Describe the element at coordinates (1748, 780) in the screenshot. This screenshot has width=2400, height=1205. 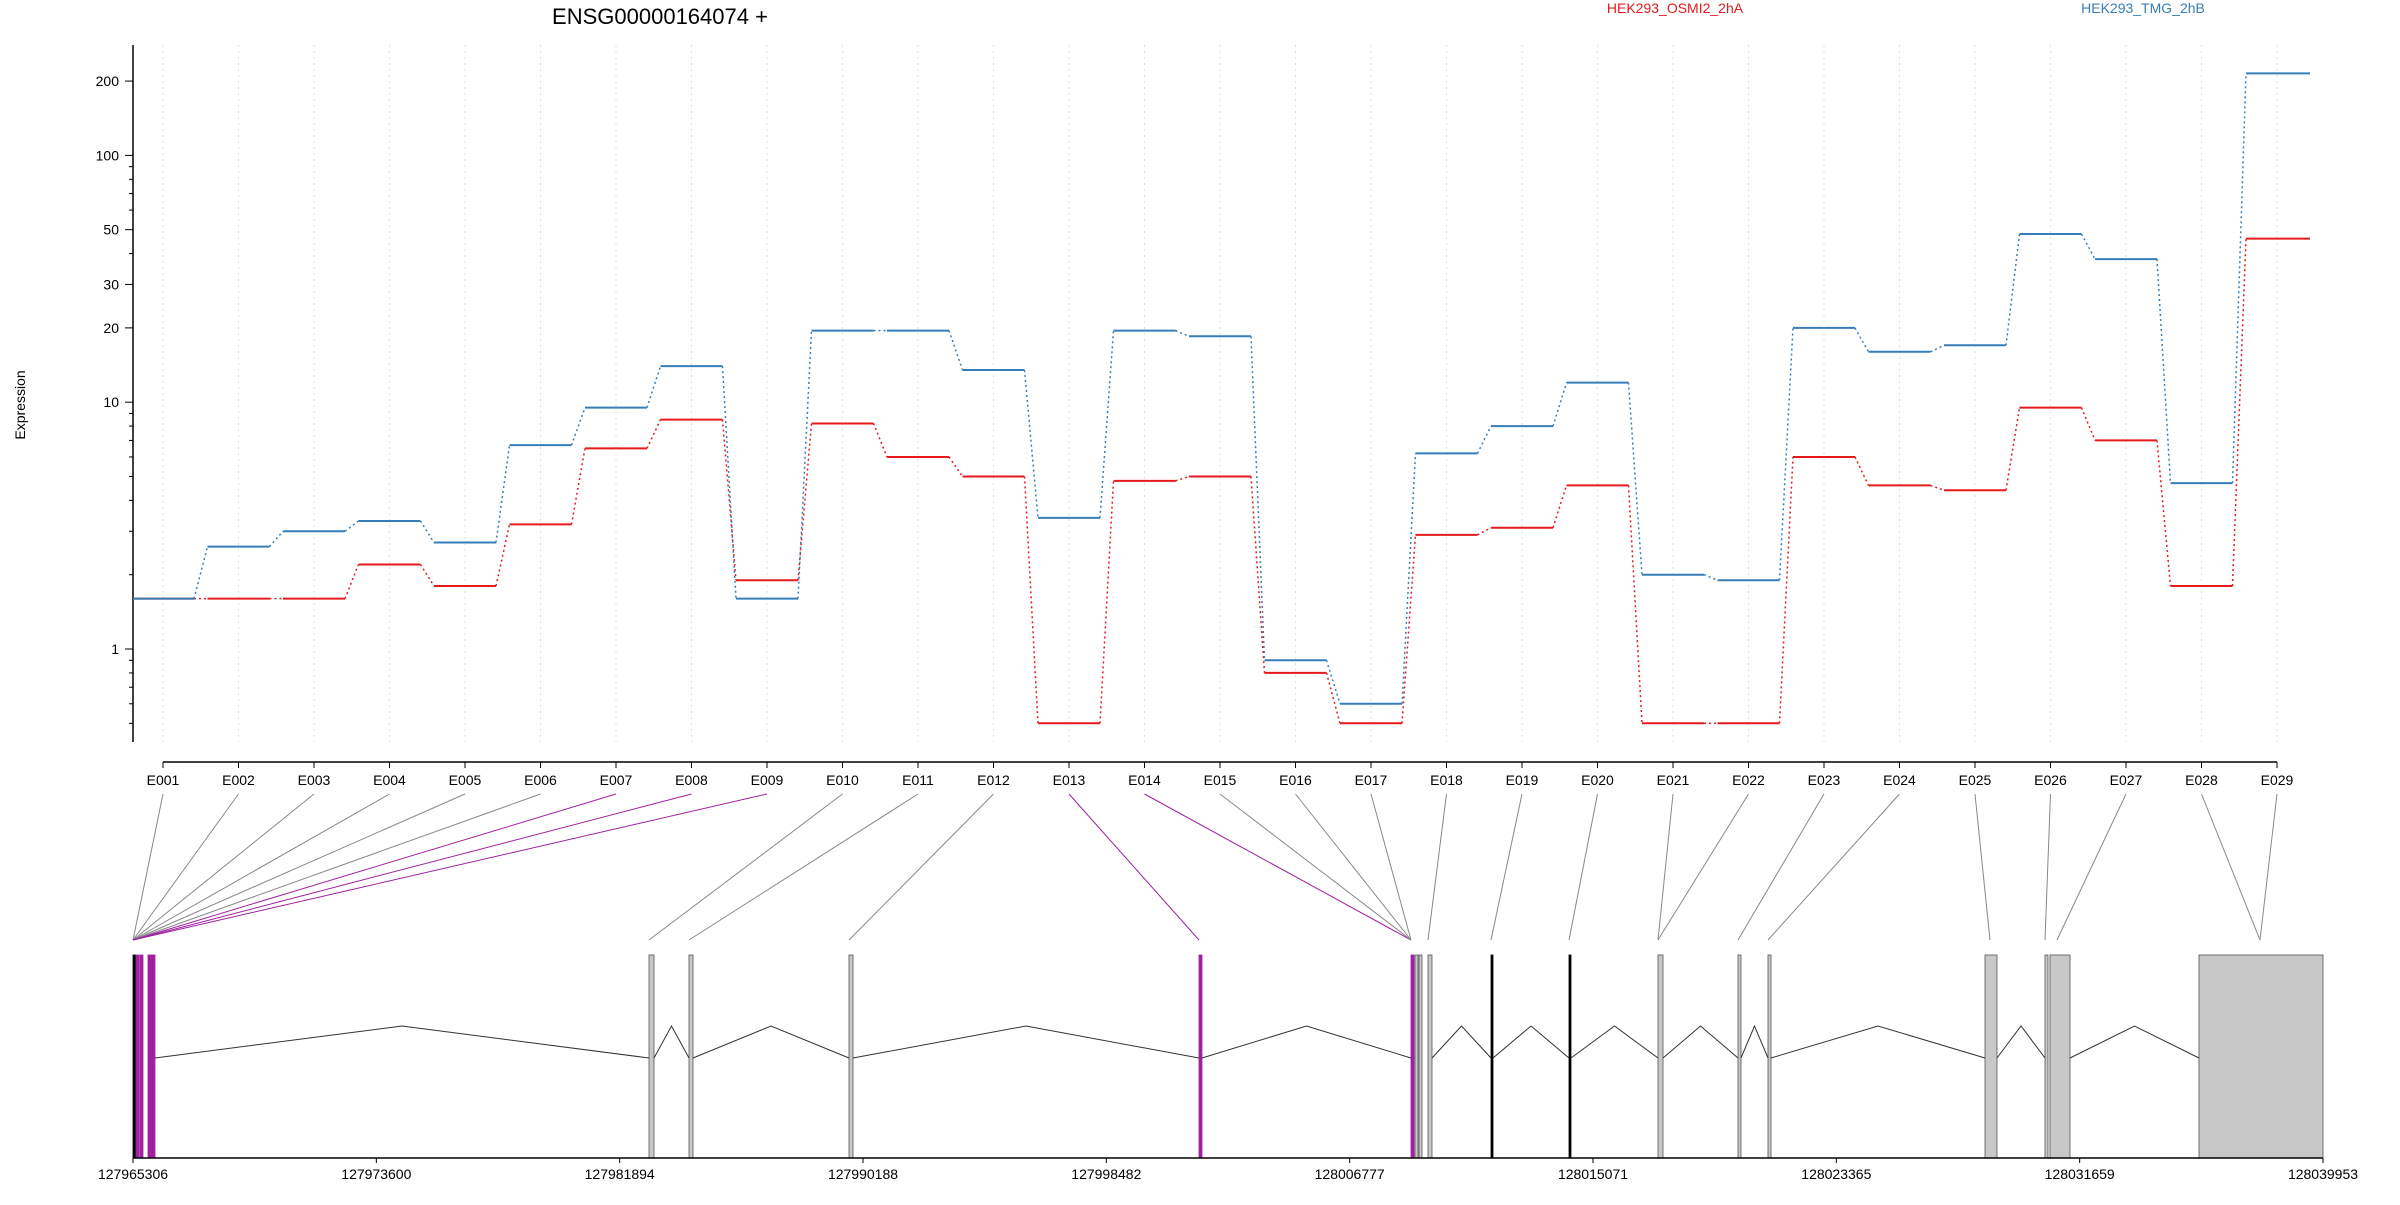
I see `x-tick-label: E022` at that location.